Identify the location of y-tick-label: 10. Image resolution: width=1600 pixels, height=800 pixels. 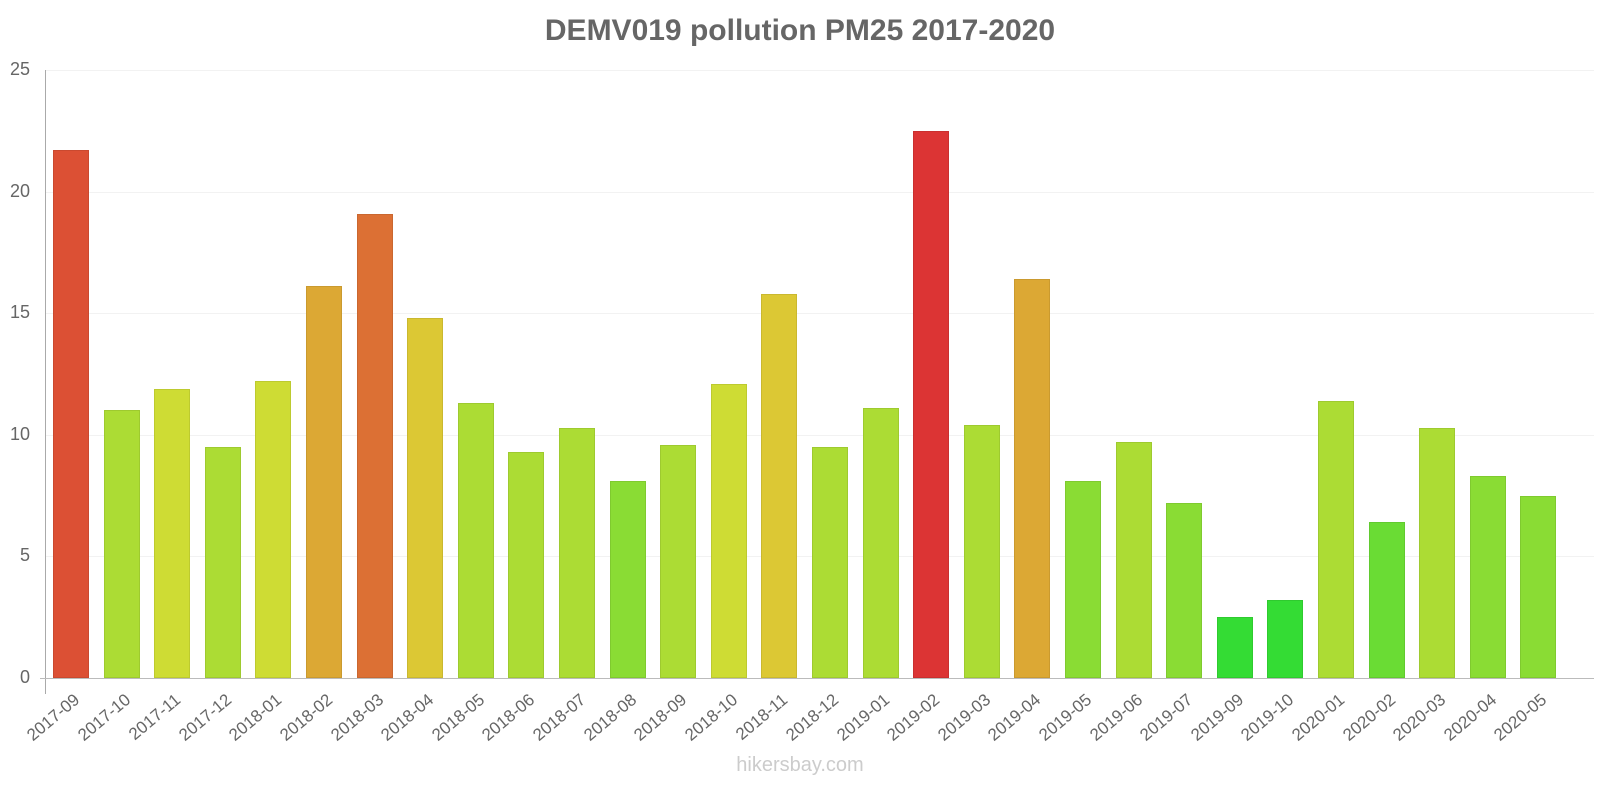
(19, 433).